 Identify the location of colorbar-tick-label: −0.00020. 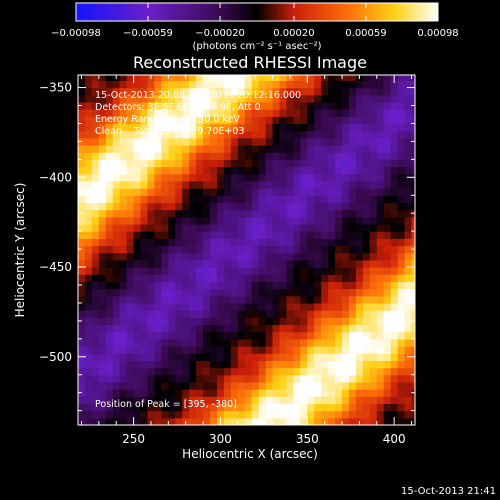
(220, 33).